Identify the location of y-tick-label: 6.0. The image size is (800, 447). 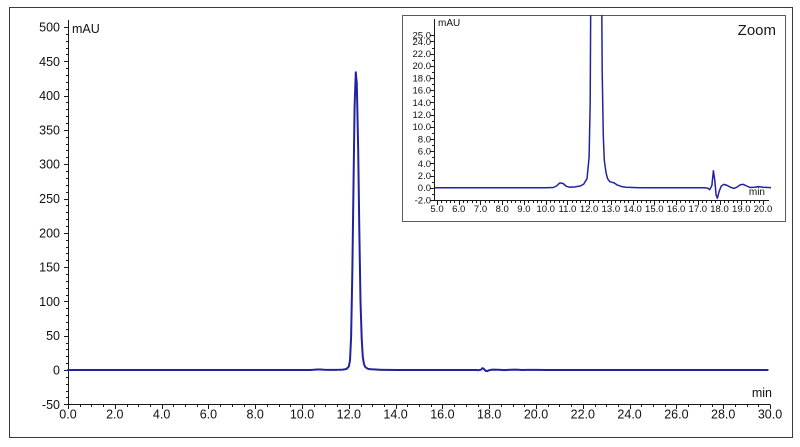
(424, 152).